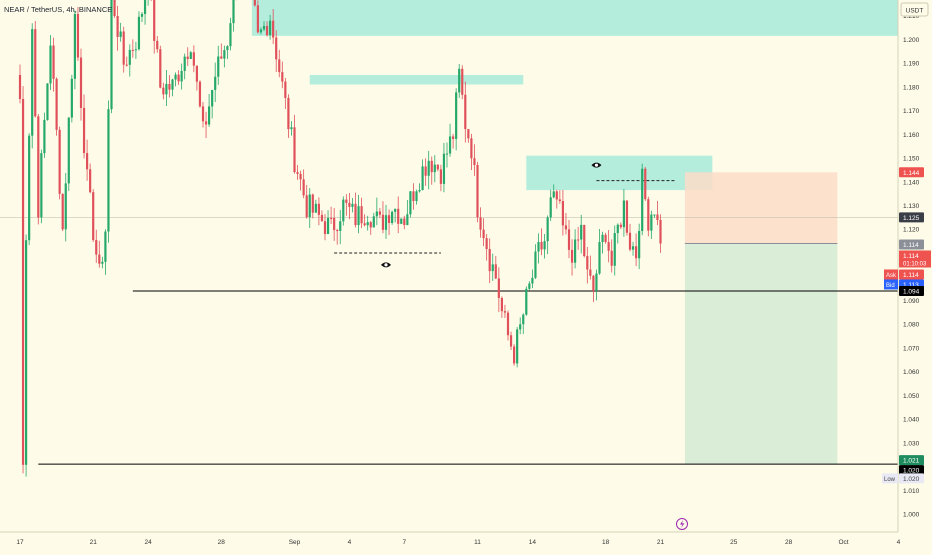 The height and width of the screenshot is (555, 932). I want to click on target-price-tag: 1.021, so click(911, 461).